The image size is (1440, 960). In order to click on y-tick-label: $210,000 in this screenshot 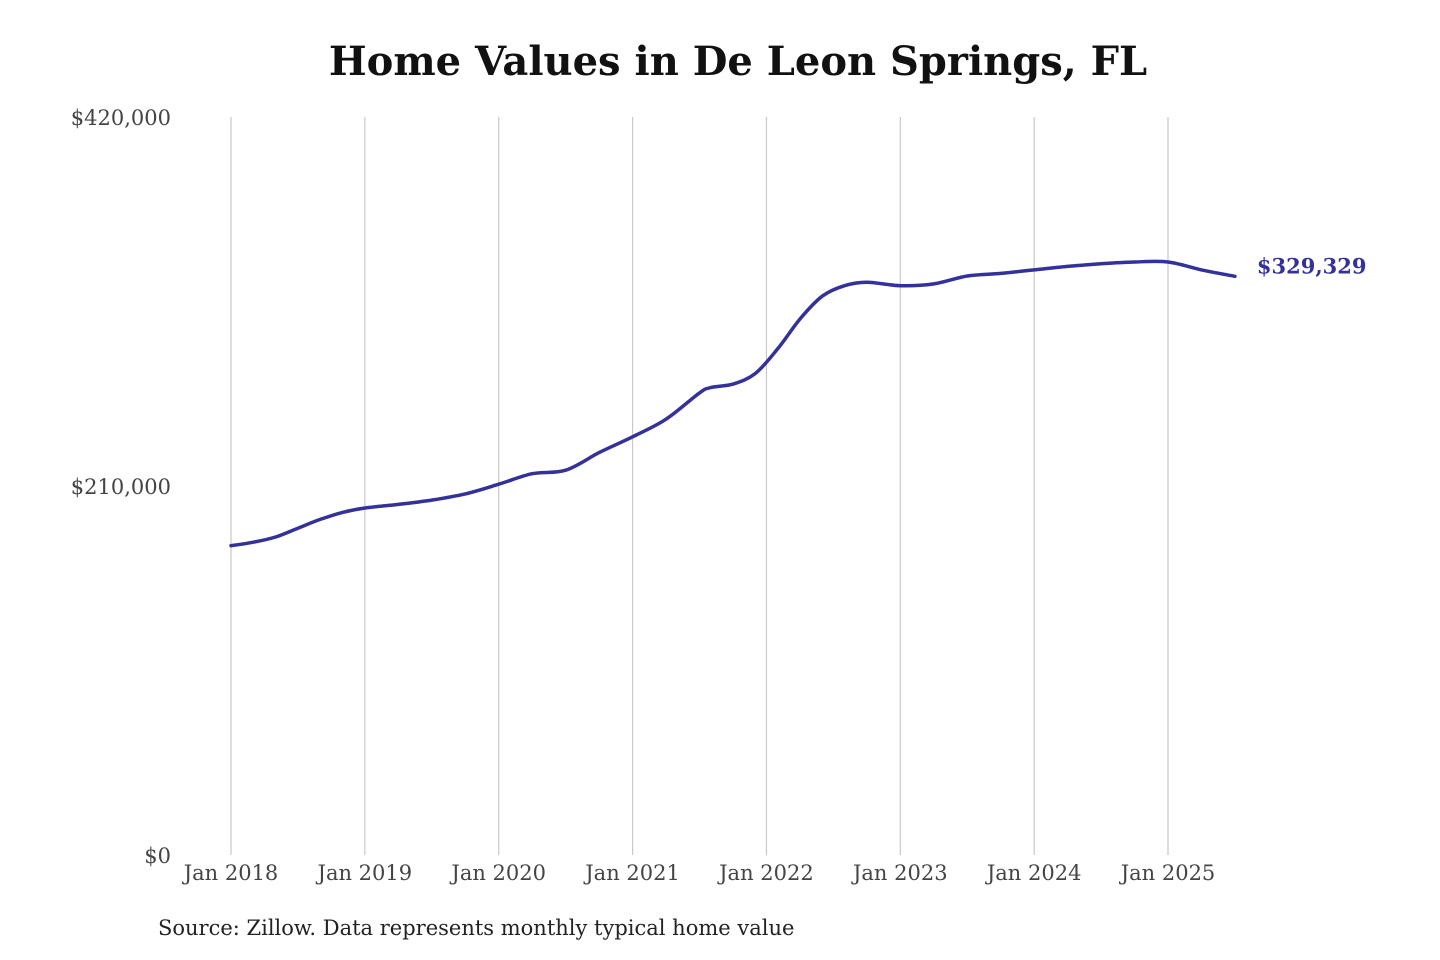, I will do `click(121, 487)`.